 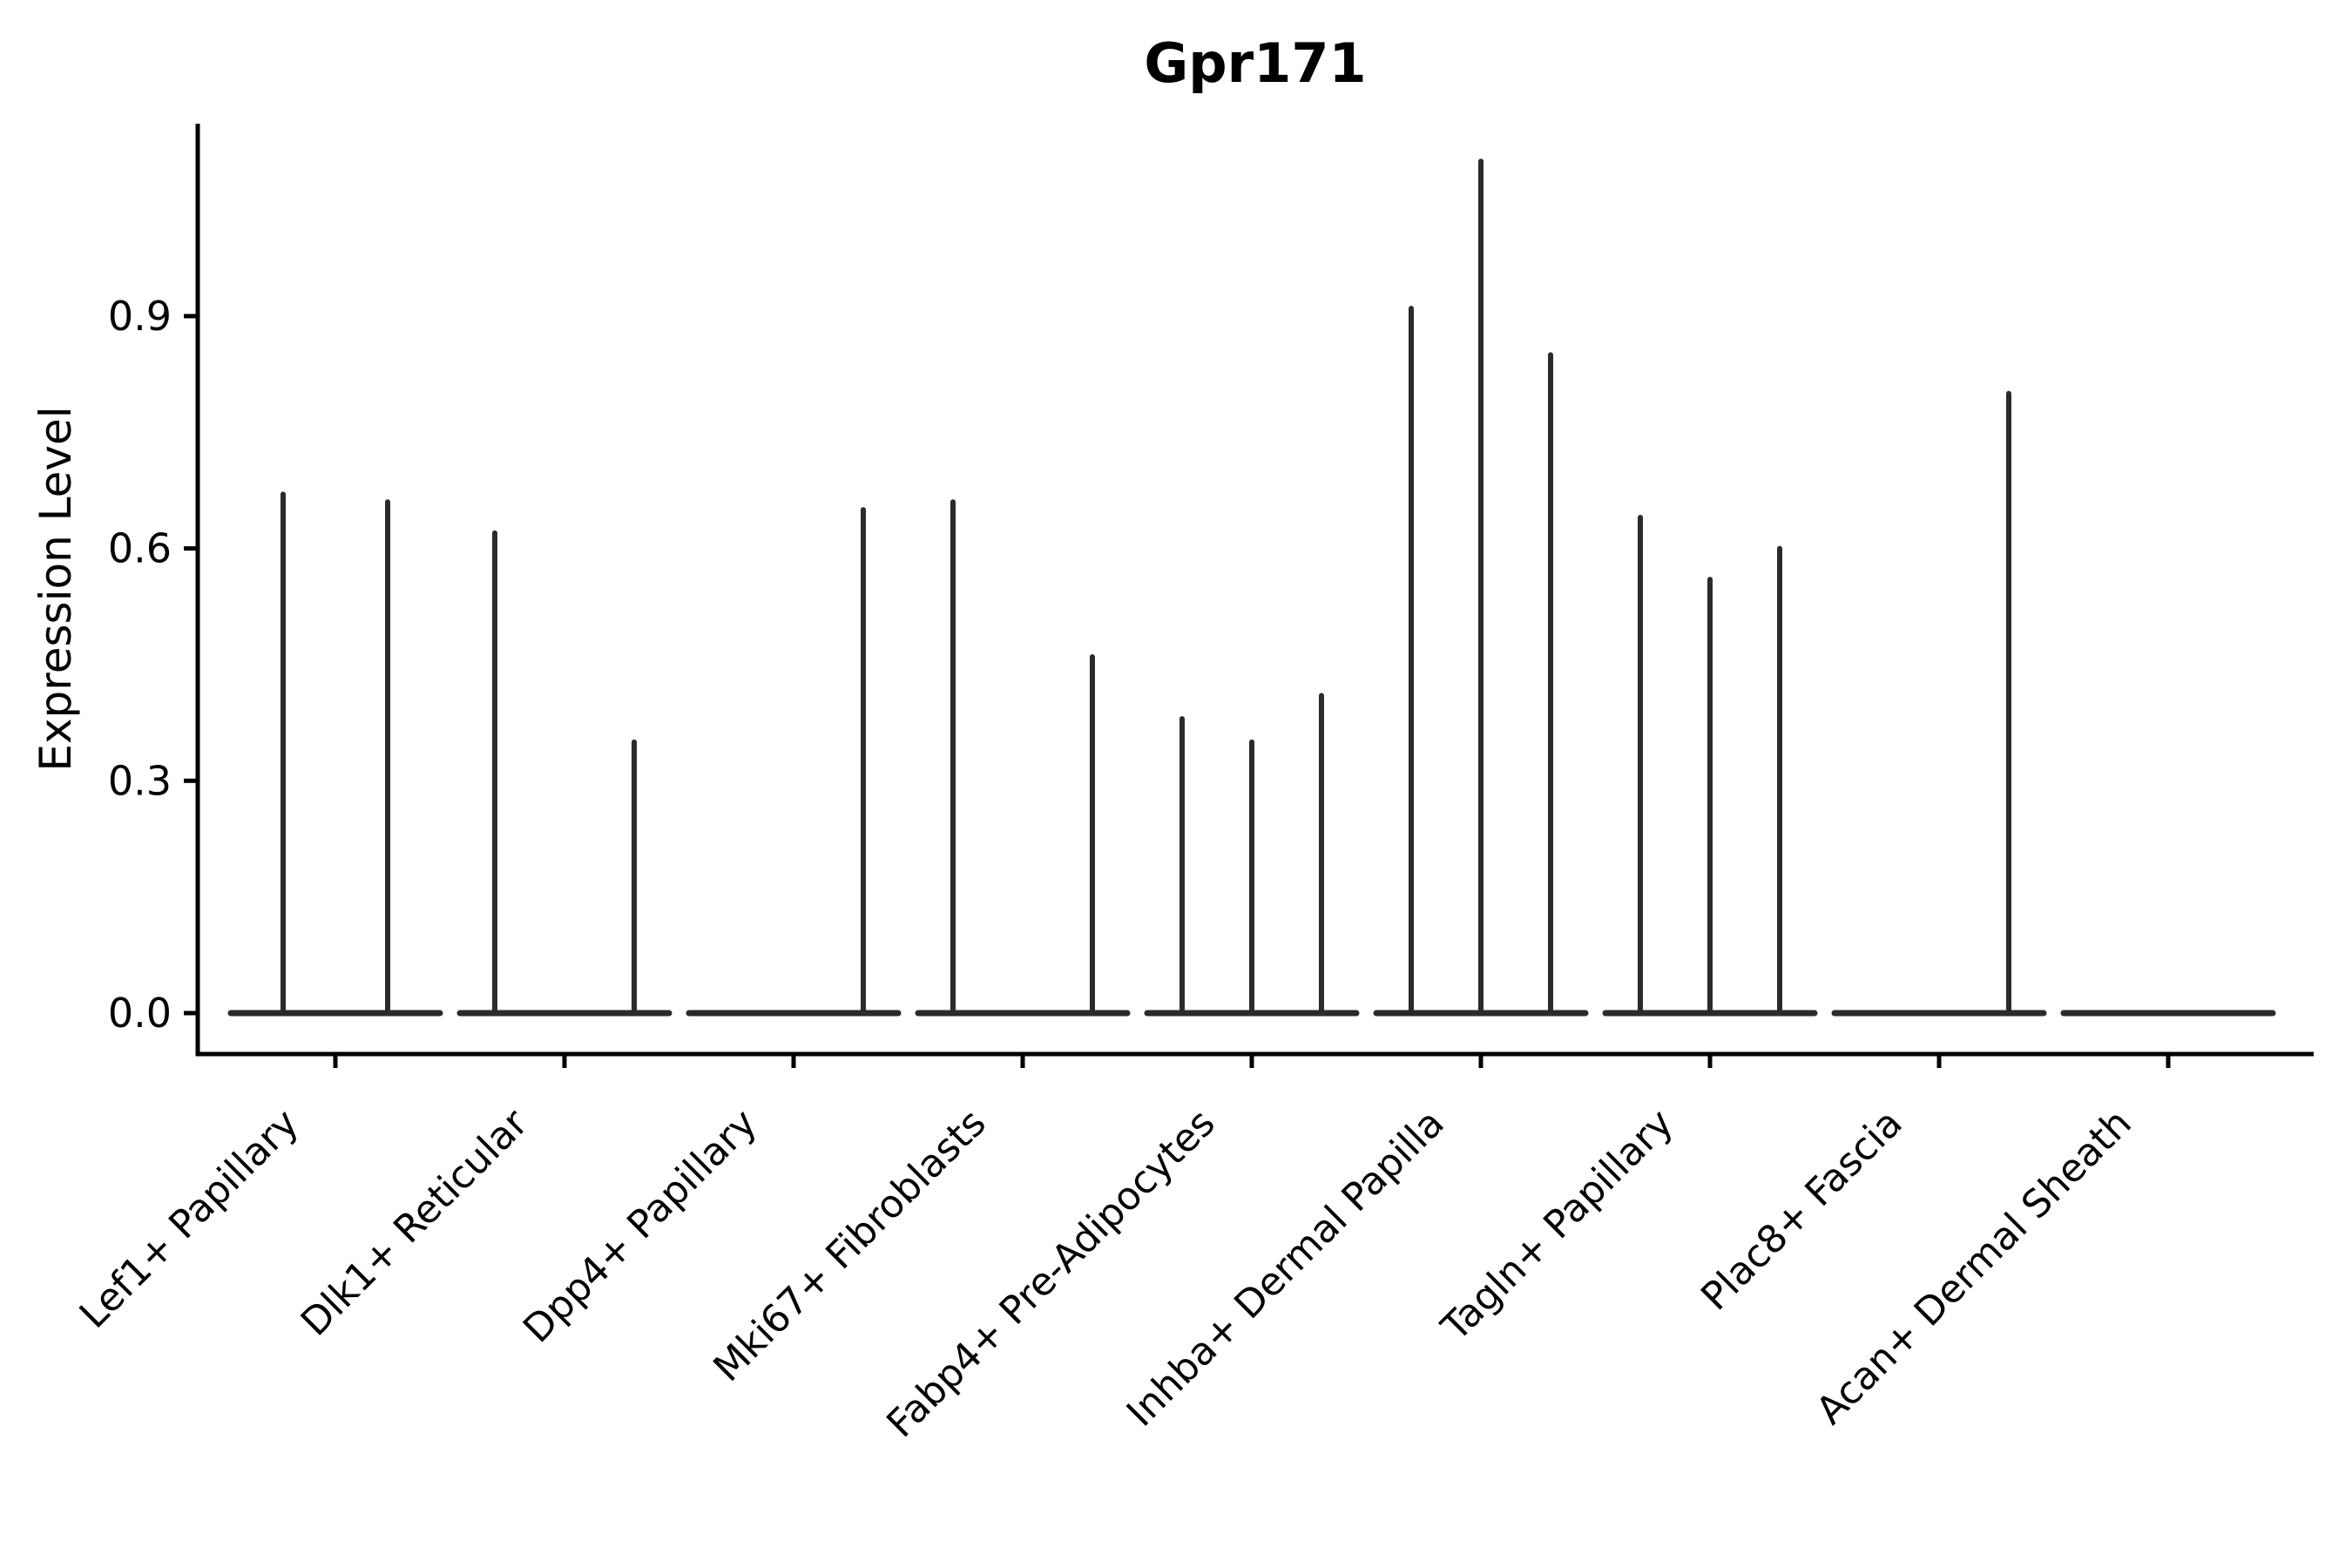 I want to click on y-tick-label: 0.0, so click(x=140, y=1014).